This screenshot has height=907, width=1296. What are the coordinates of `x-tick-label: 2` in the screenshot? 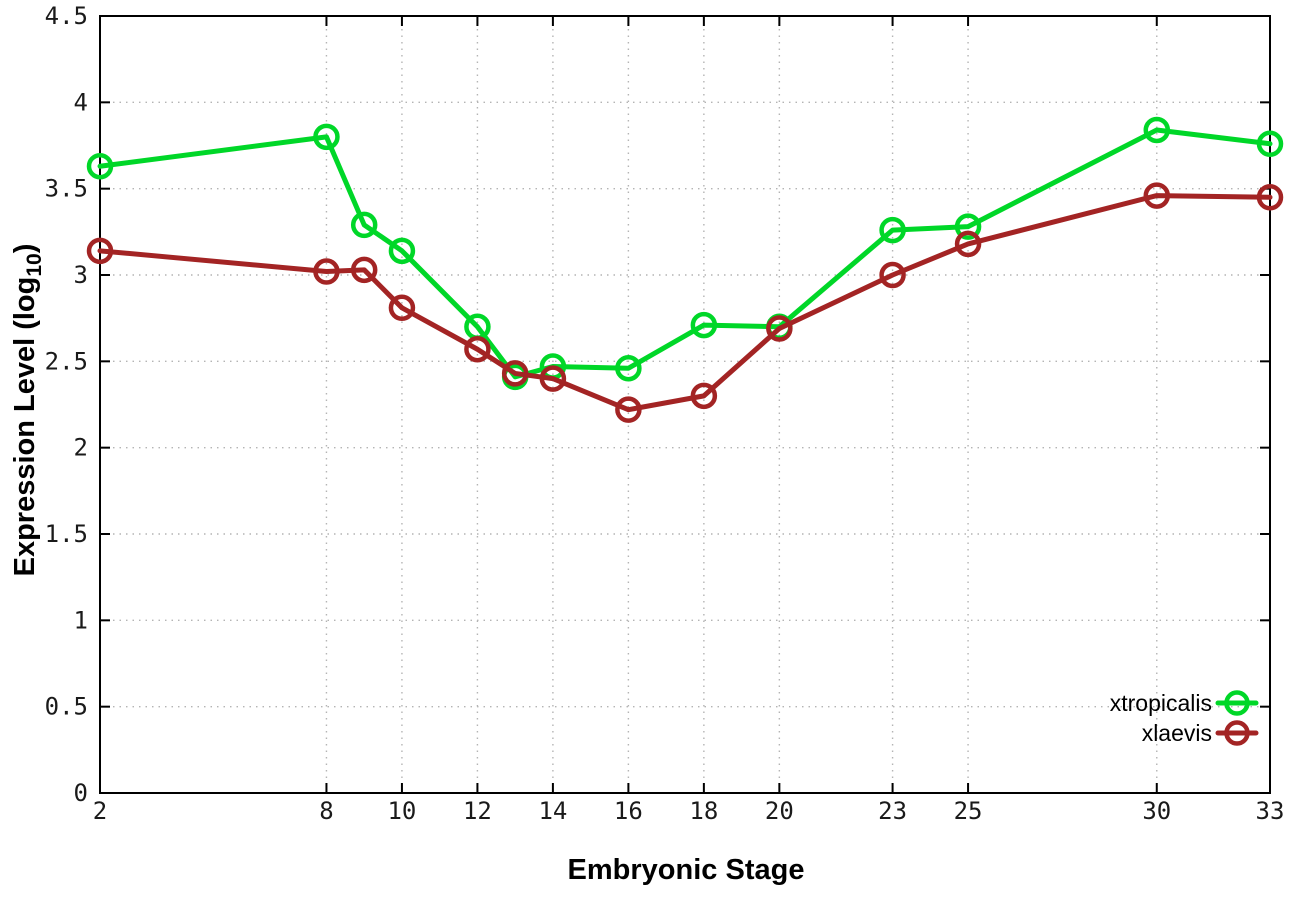 It's located at (100, 811).